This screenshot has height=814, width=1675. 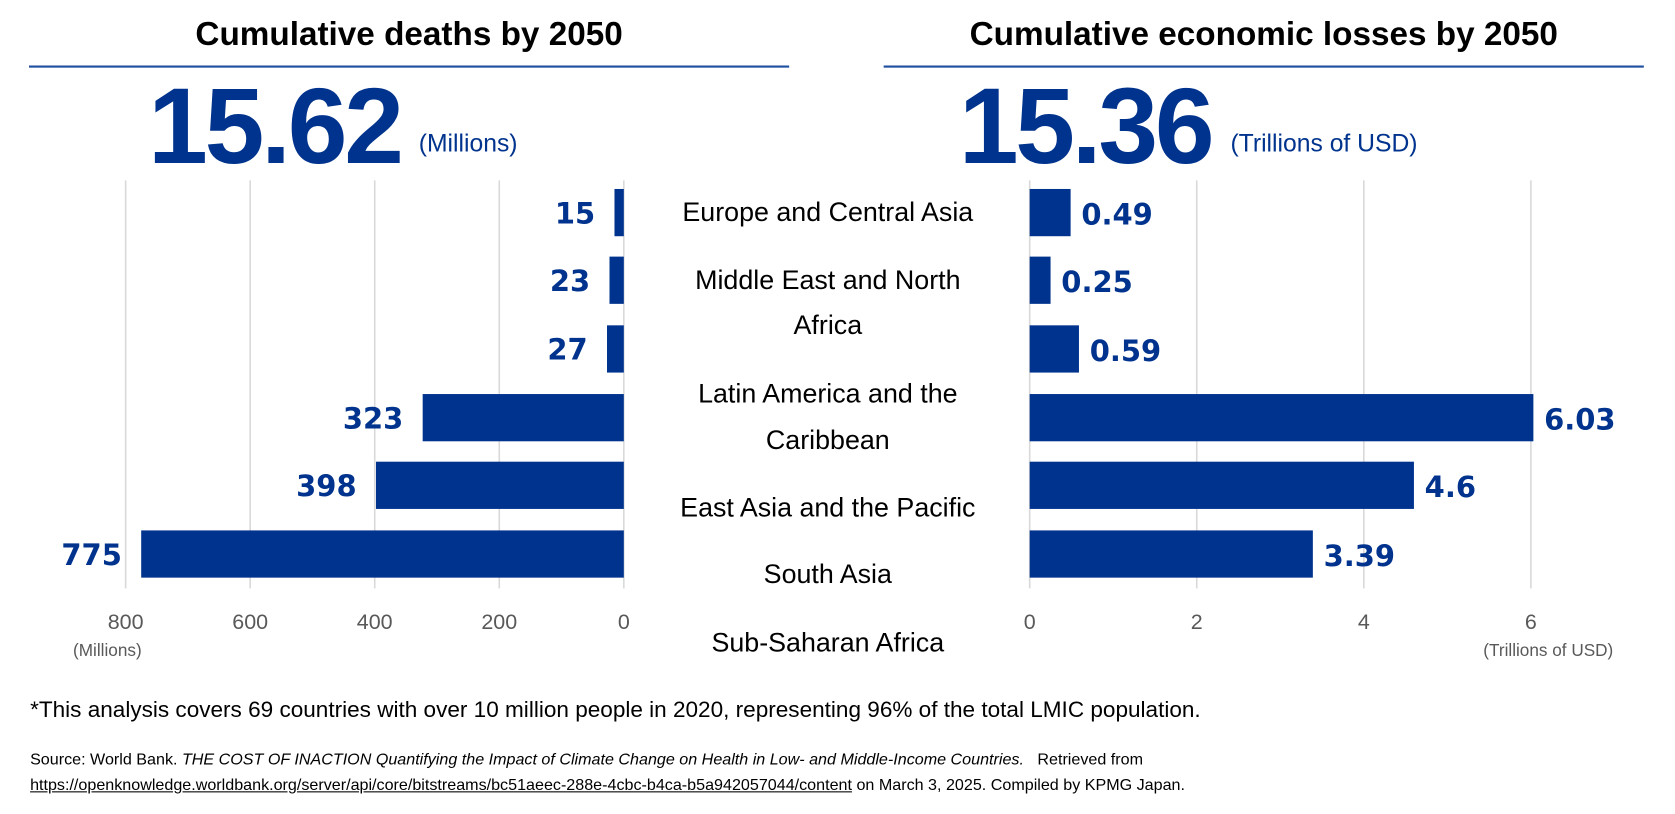 I want to click on data-label-losses: 3.39, so click(x=1359, y=556).